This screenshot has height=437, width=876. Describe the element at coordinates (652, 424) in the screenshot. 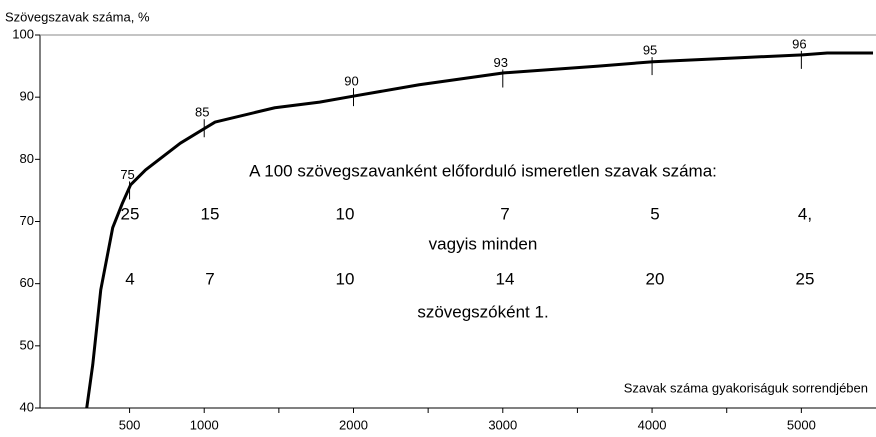

I see `x-tick-label: 4000` at that location.